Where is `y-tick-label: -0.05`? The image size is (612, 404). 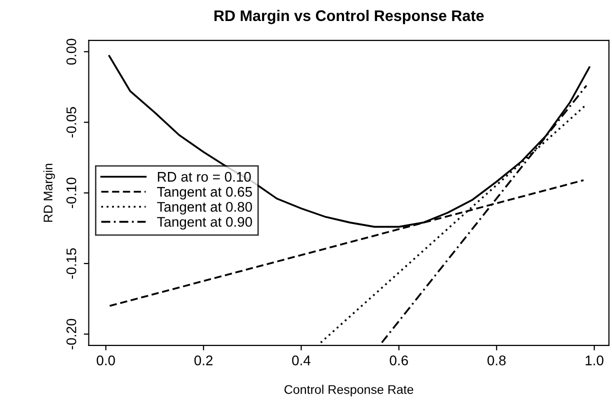 y-tick-label: -0.05 is located at coordinates (71, 122).